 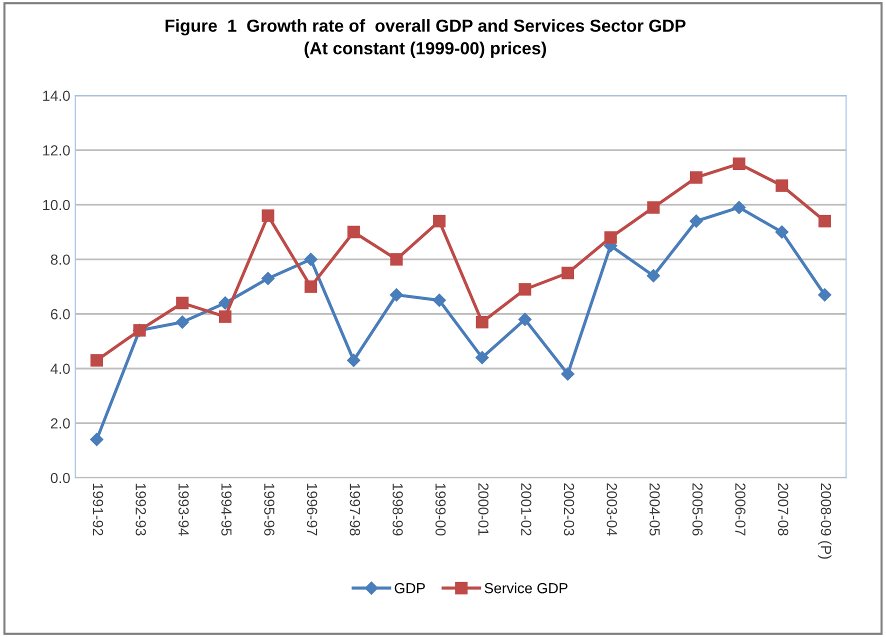 What do you see at coordinates (697, 509) in the screenshot?
I see `x-tick-label: 2005-06` at bounding box center [697, 509].